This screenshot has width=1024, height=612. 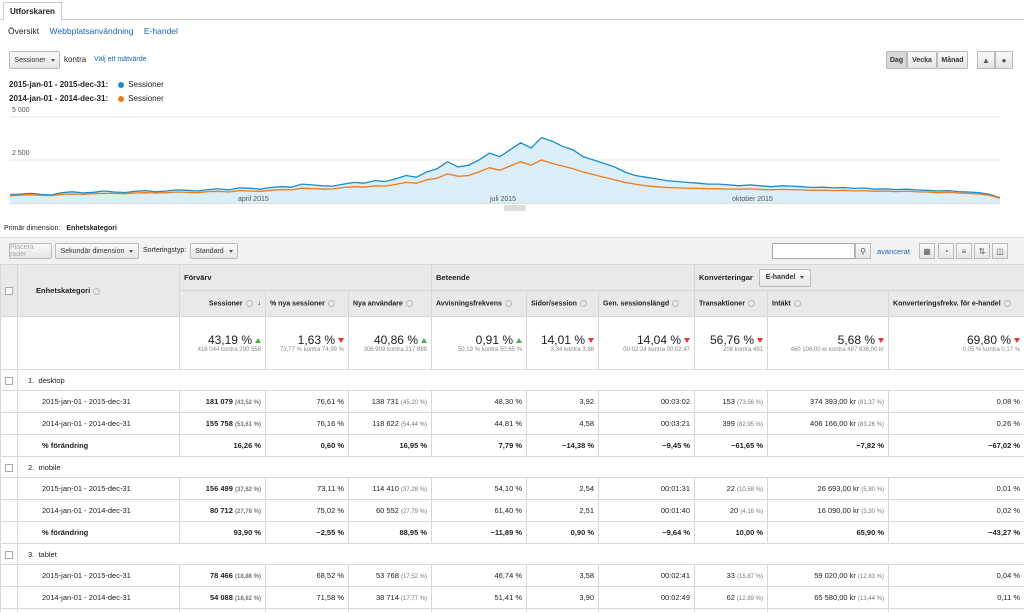 What do you see at coordinates (956, 445) in the screenshot?
I see `table-cell: −67,02 %` at bounding box center [956, 445].